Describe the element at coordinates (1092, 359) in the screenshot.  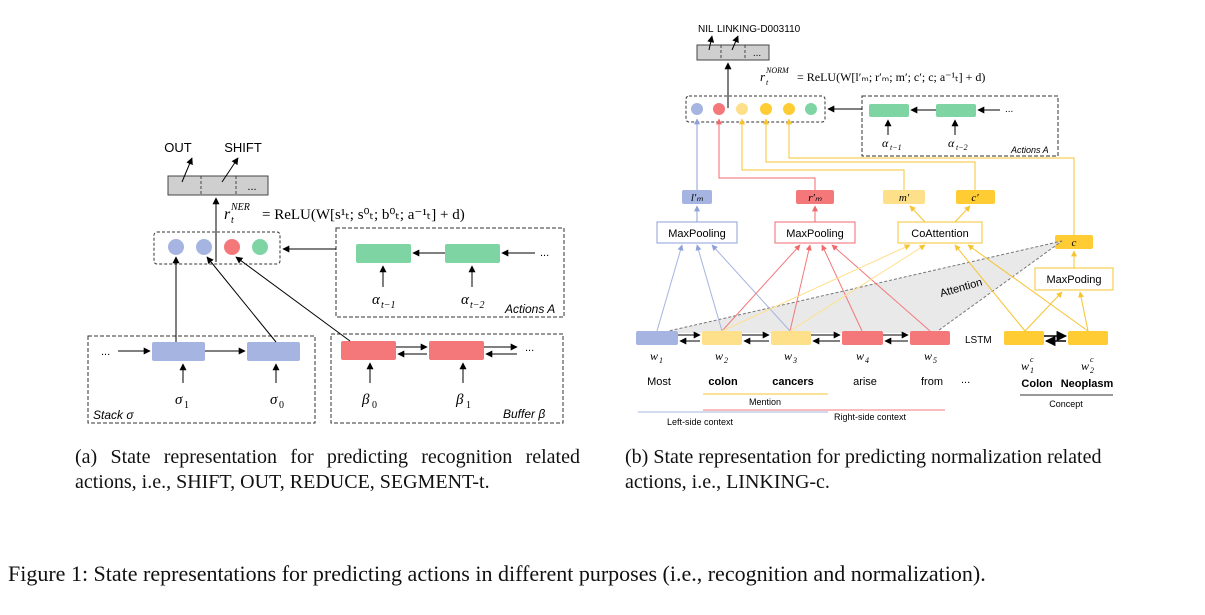
I see `concept-sup-2: c` at that location.